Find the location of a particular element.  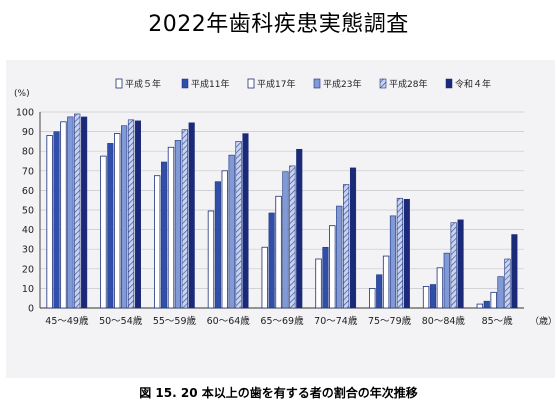

y-tick-label: 60 is located at coordinates (28, 191).